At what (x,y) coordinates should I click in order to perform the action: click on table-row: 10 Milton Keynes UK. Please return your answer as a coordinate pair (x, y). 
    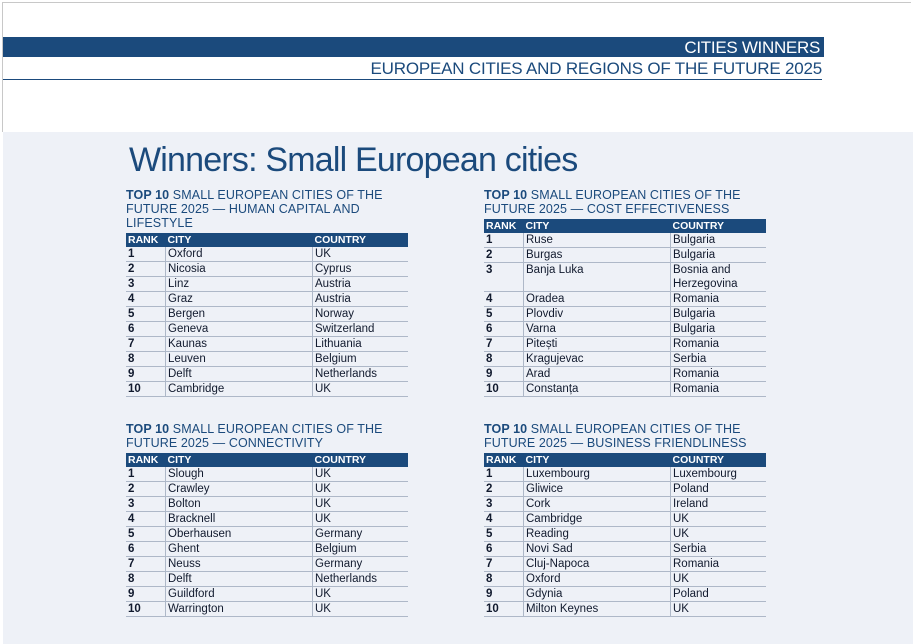
    Looking at the image, I should click on (625, 609).